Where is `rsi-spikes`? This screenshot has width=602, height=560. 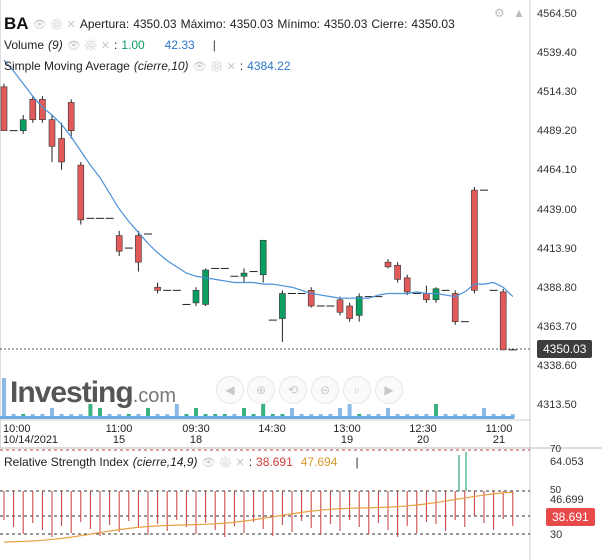
rsi-spikes is located at coordinates (462, 471).